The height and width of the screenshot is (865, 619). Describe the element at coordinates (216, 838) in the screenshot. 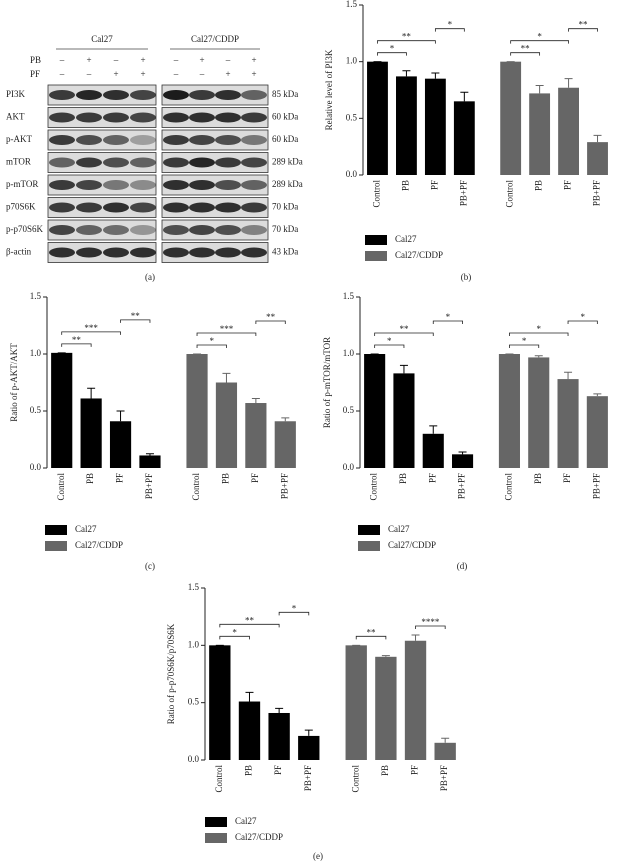

I see `legend-swatch` at that location.